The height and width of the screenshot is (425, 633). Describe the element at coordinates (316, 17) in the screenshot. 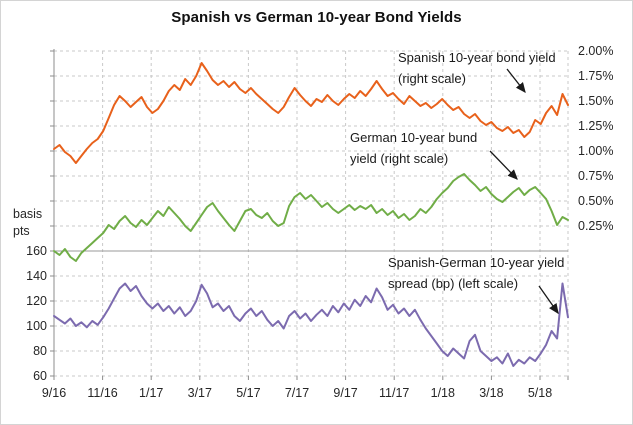

I see `chart-title: Spanish vs German 10-year Bond Yields` at that location.